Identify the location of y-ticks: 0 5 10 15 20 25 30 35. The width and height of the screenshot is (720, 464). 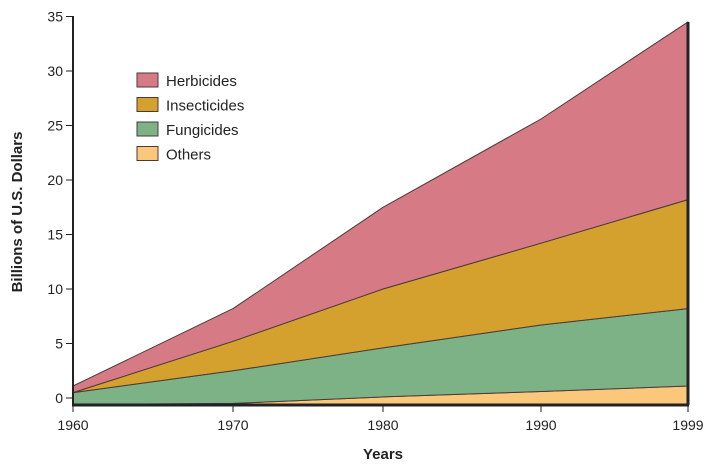
(60, 207).